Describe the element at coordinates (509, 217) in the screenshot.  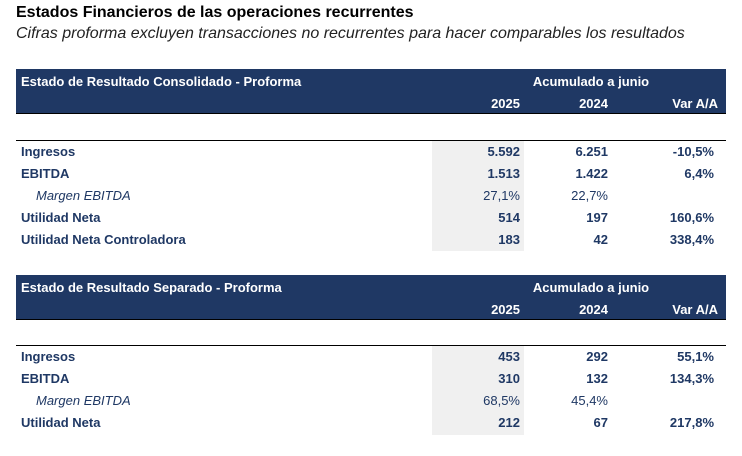
I see `value-2025: 514` at that location.